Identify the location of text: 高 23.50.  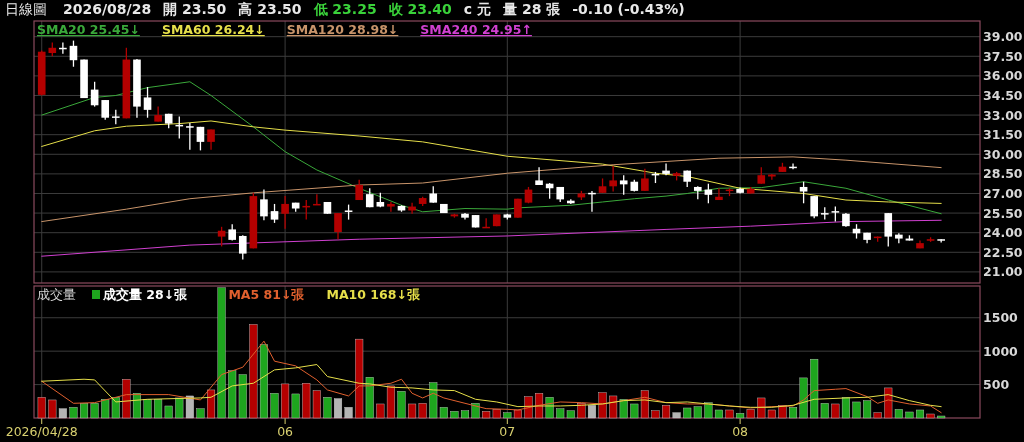
(270, 9).